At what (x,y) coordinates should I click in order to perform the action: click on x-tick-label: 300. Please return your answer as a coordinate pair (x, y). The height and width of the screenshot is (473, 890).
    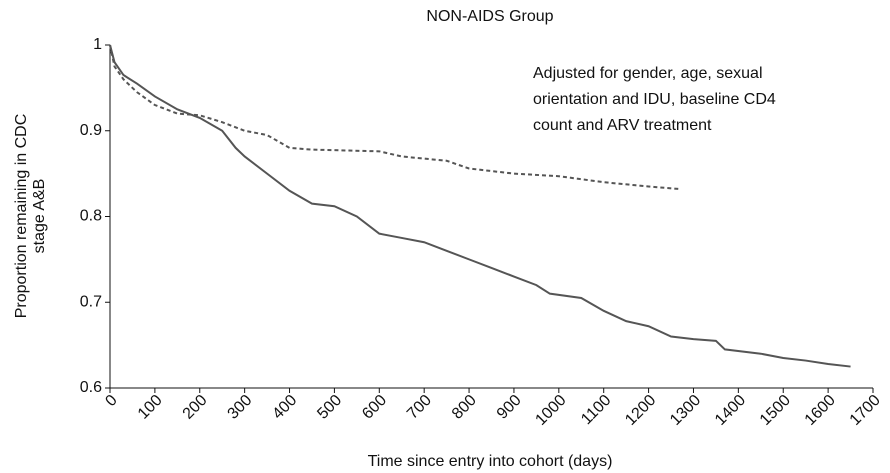
    Looking at the image, I should click on (240, 407).